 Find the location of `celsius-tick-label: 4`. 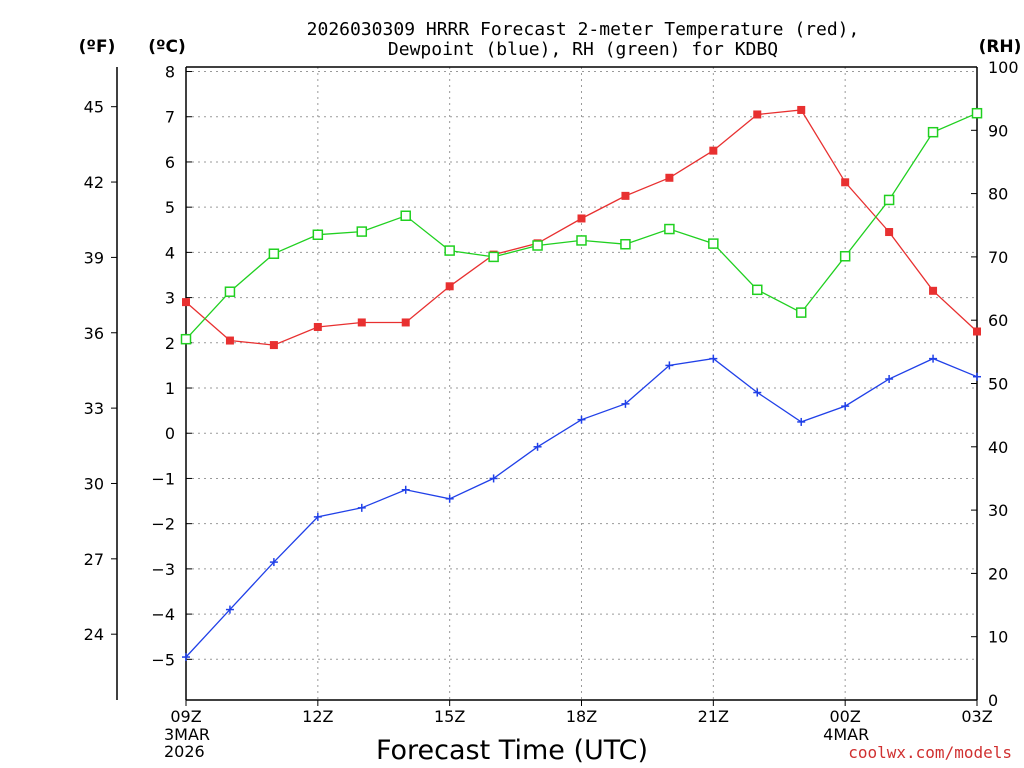

celsius-tick-label: 4 is located at coordinates (170, 252).